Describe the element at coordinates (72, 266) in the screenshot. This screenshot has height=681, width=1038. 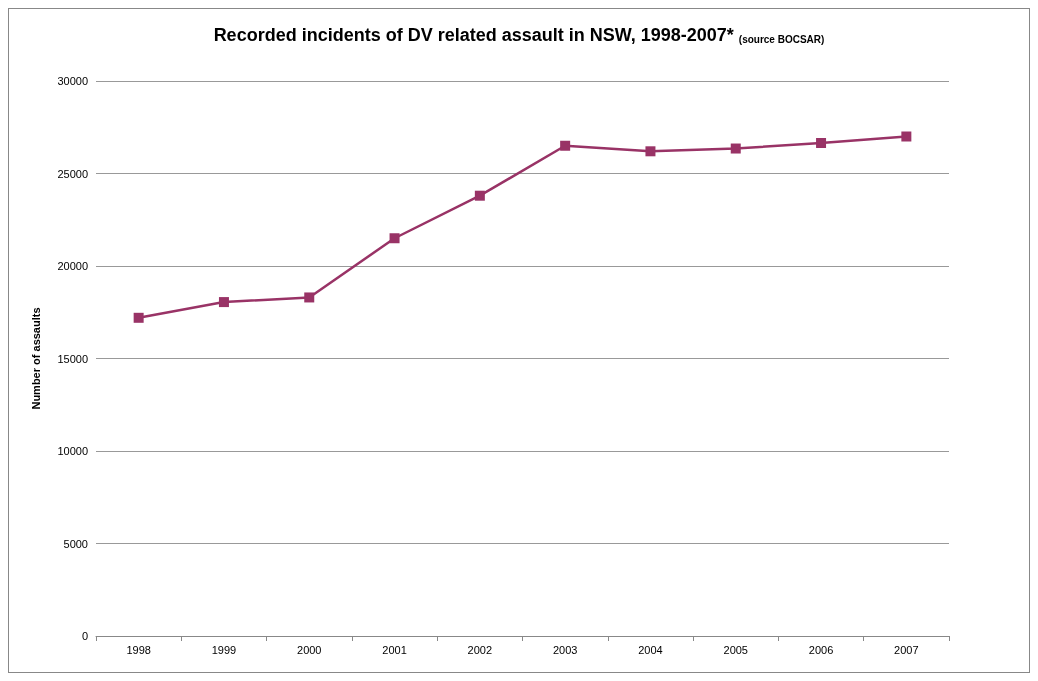
I see `y-tick-label: 20000` at that location.